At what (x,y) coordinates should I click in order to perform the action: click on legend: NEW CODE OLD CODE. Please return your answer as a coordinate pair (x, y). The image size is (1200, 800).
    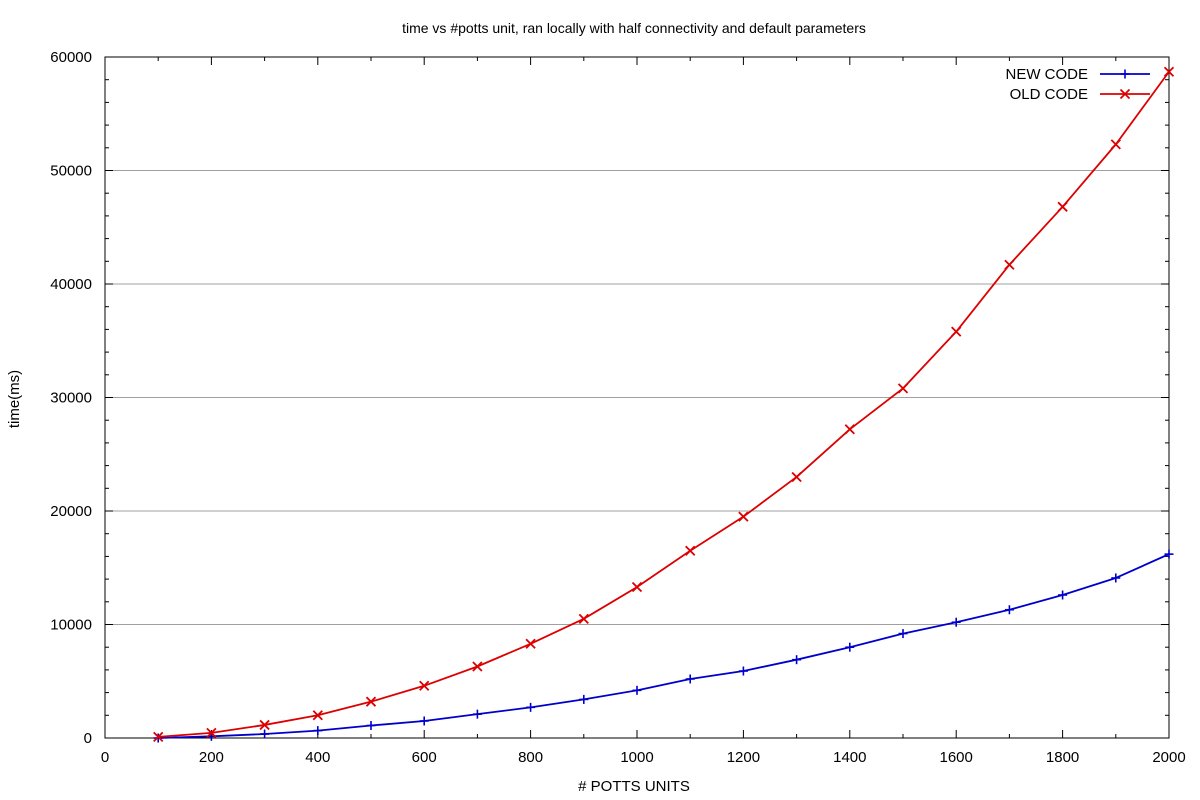
    Looking at the image, I should click on (1078, 84).